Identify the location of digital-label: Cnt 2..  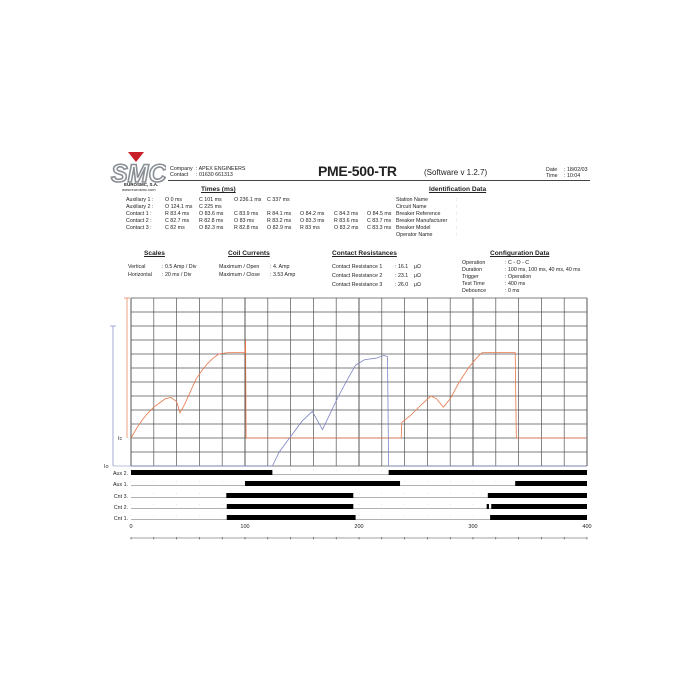
(121, 508).